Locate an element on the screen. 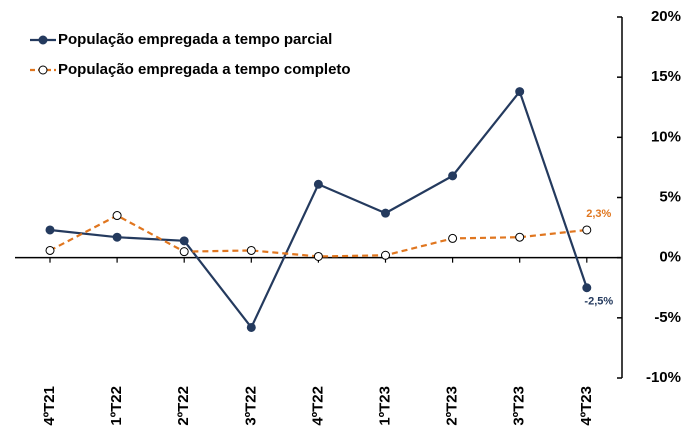  x-tick-label: 1ºT23 is located at coordinates (384, 406).